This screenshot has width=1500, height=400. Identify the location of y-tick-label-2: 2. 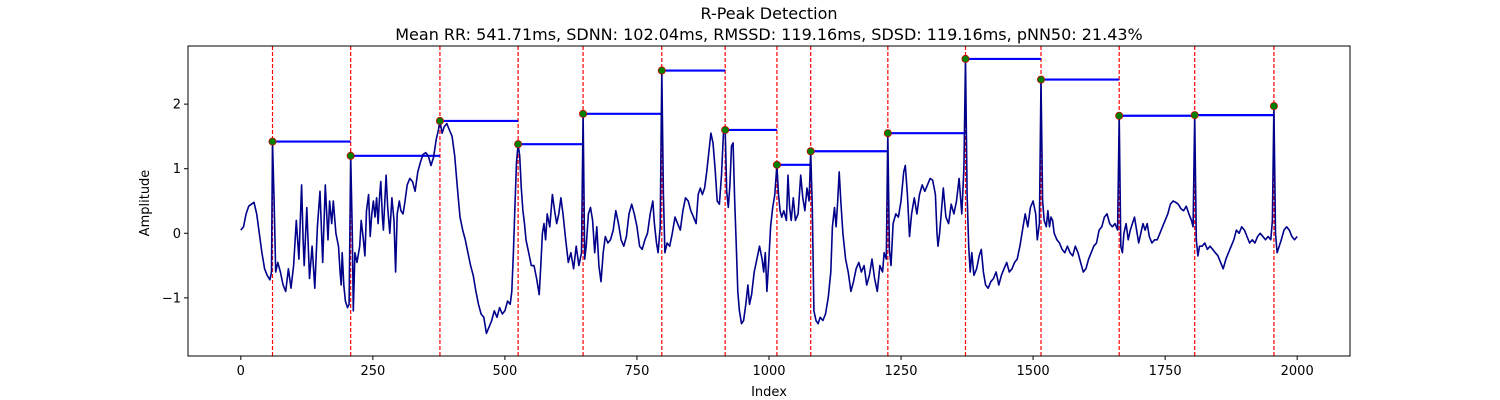
(177, 105).